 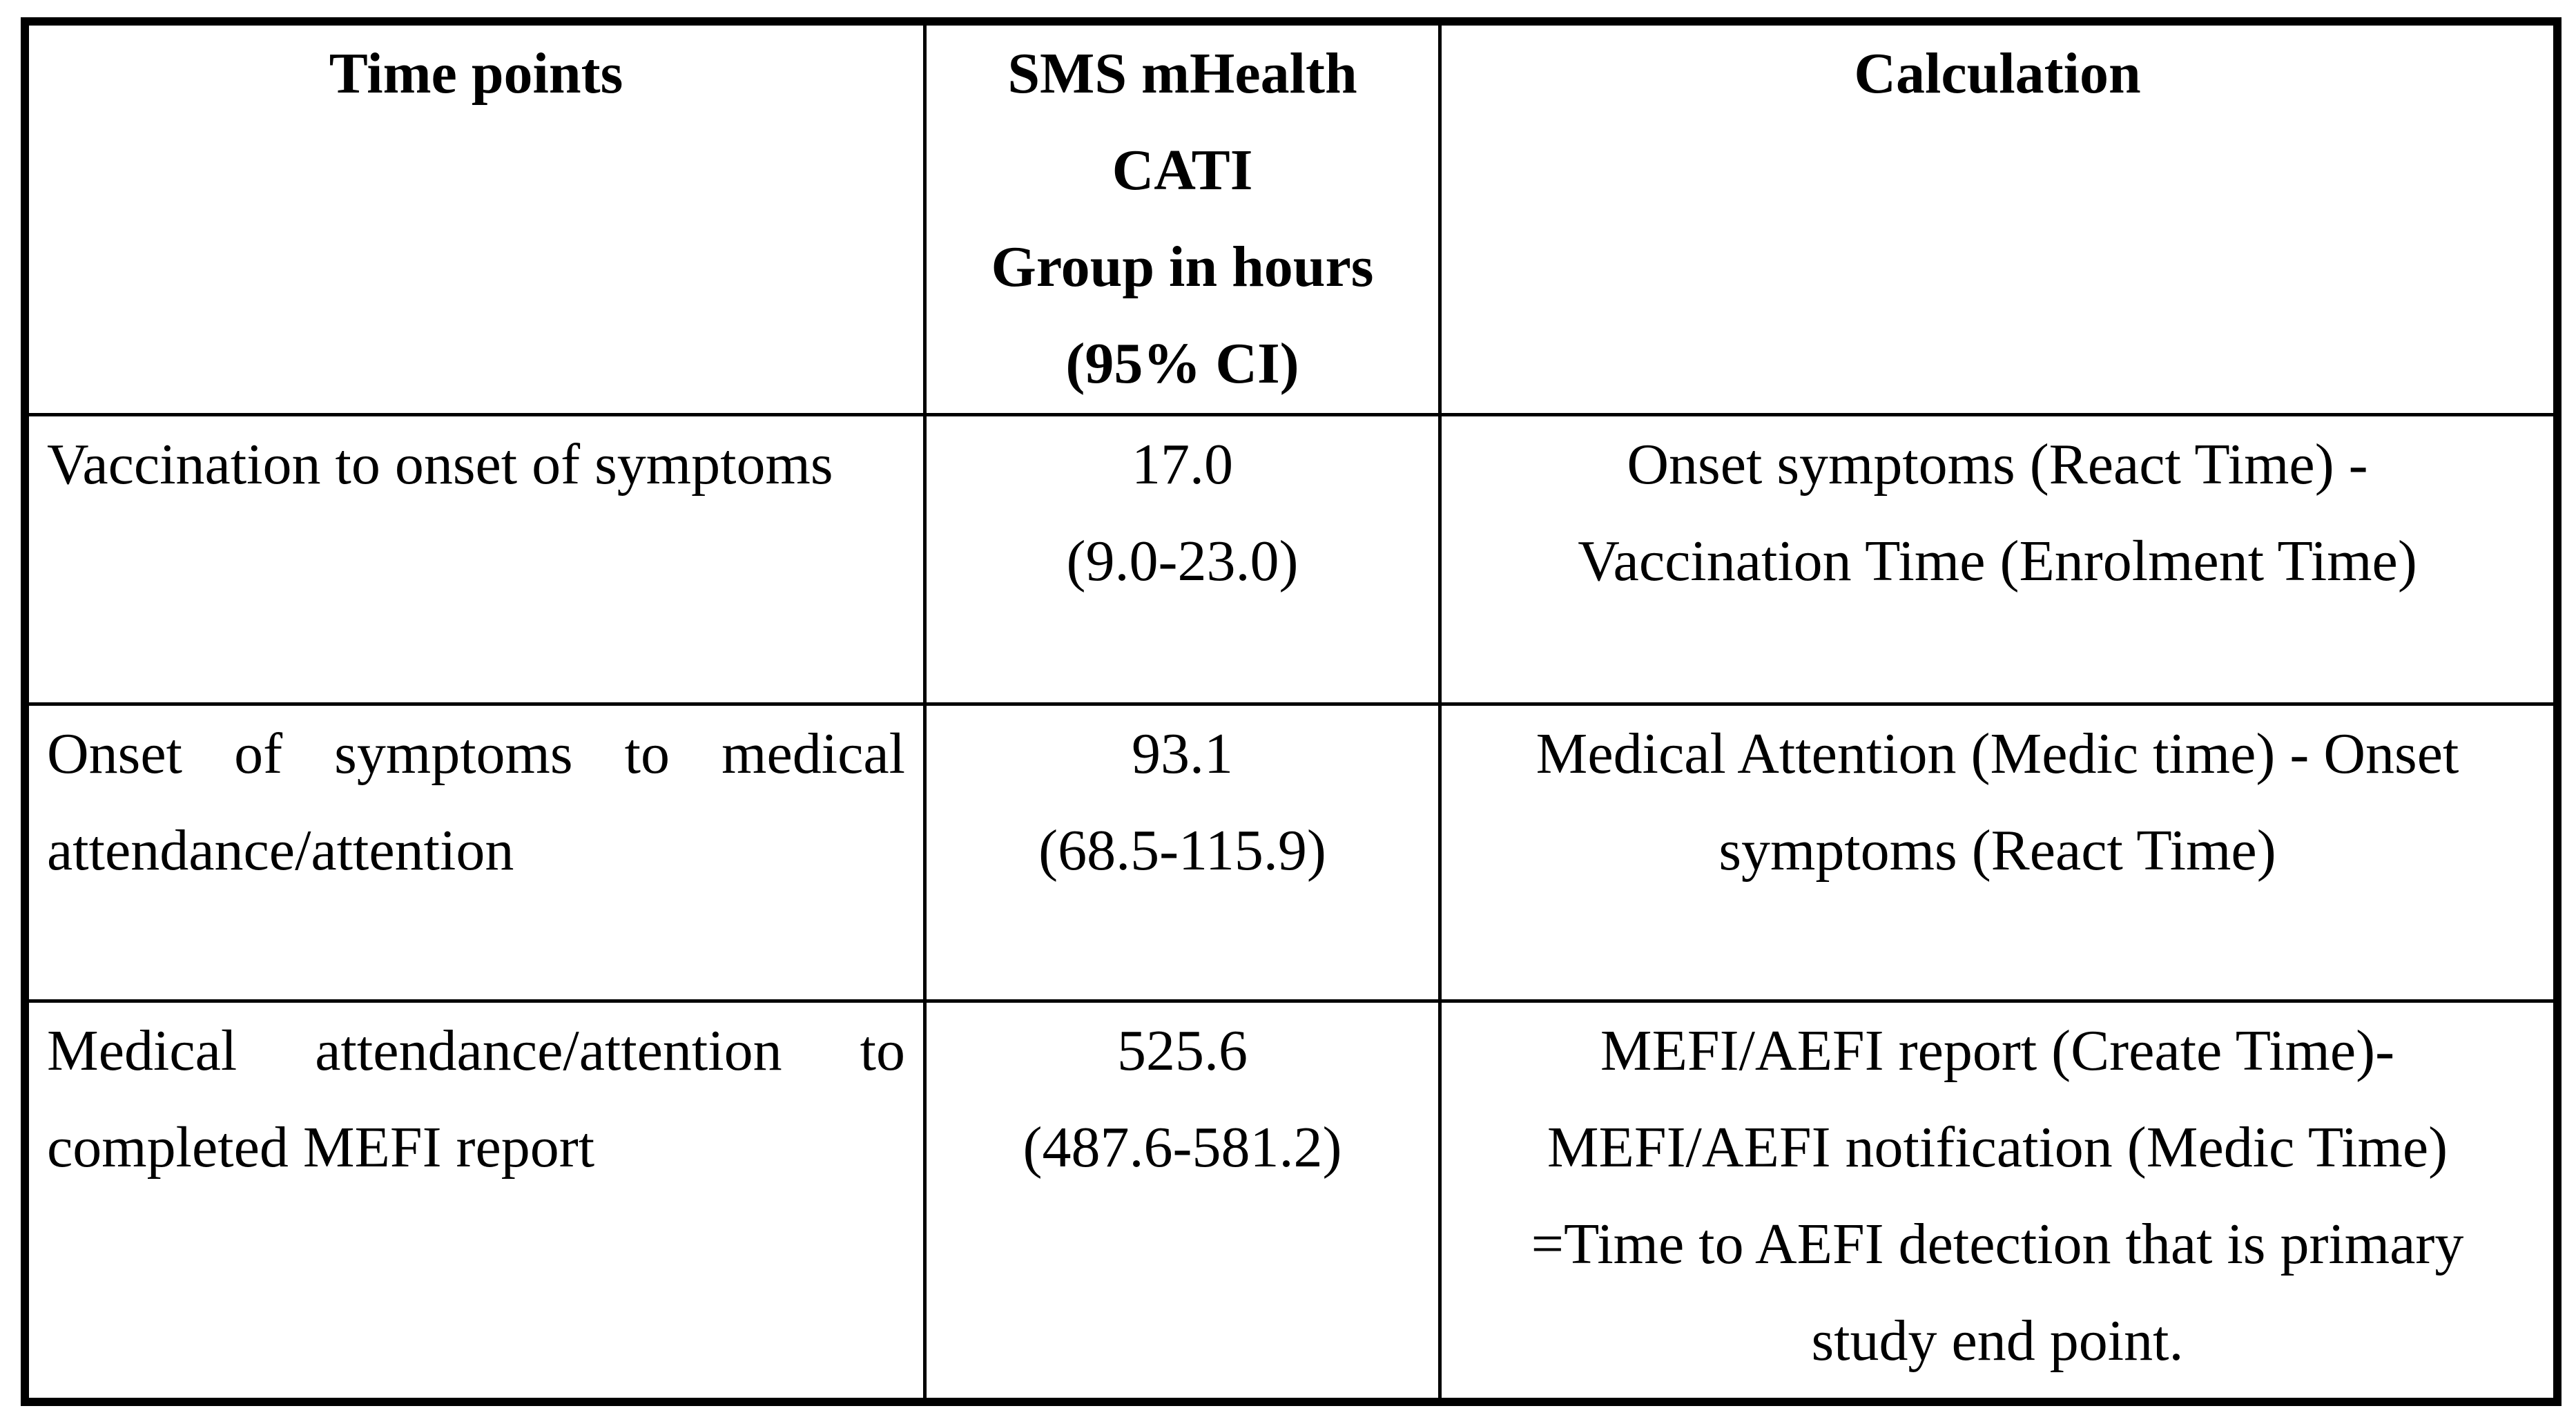 I want to click on cell-vaccination-to-onset-value: 17.0 (9.0-23.0), so click(x=1184, y=561).